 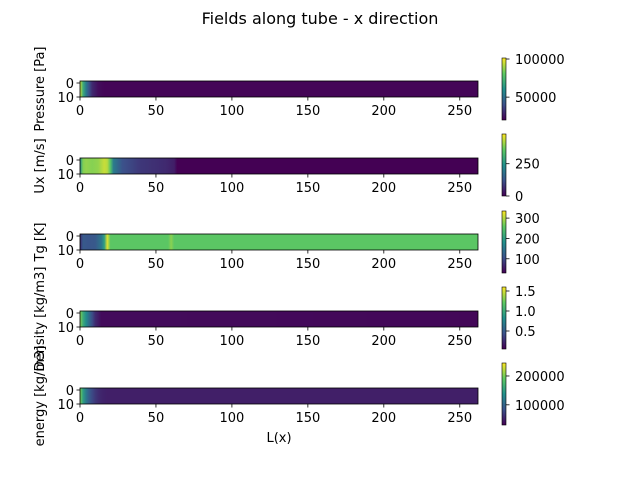 What do you see at coordinates (527, 165) in the screenshot?
I see `colorbar-tick-label: 250` at bounding box center [527, 165].